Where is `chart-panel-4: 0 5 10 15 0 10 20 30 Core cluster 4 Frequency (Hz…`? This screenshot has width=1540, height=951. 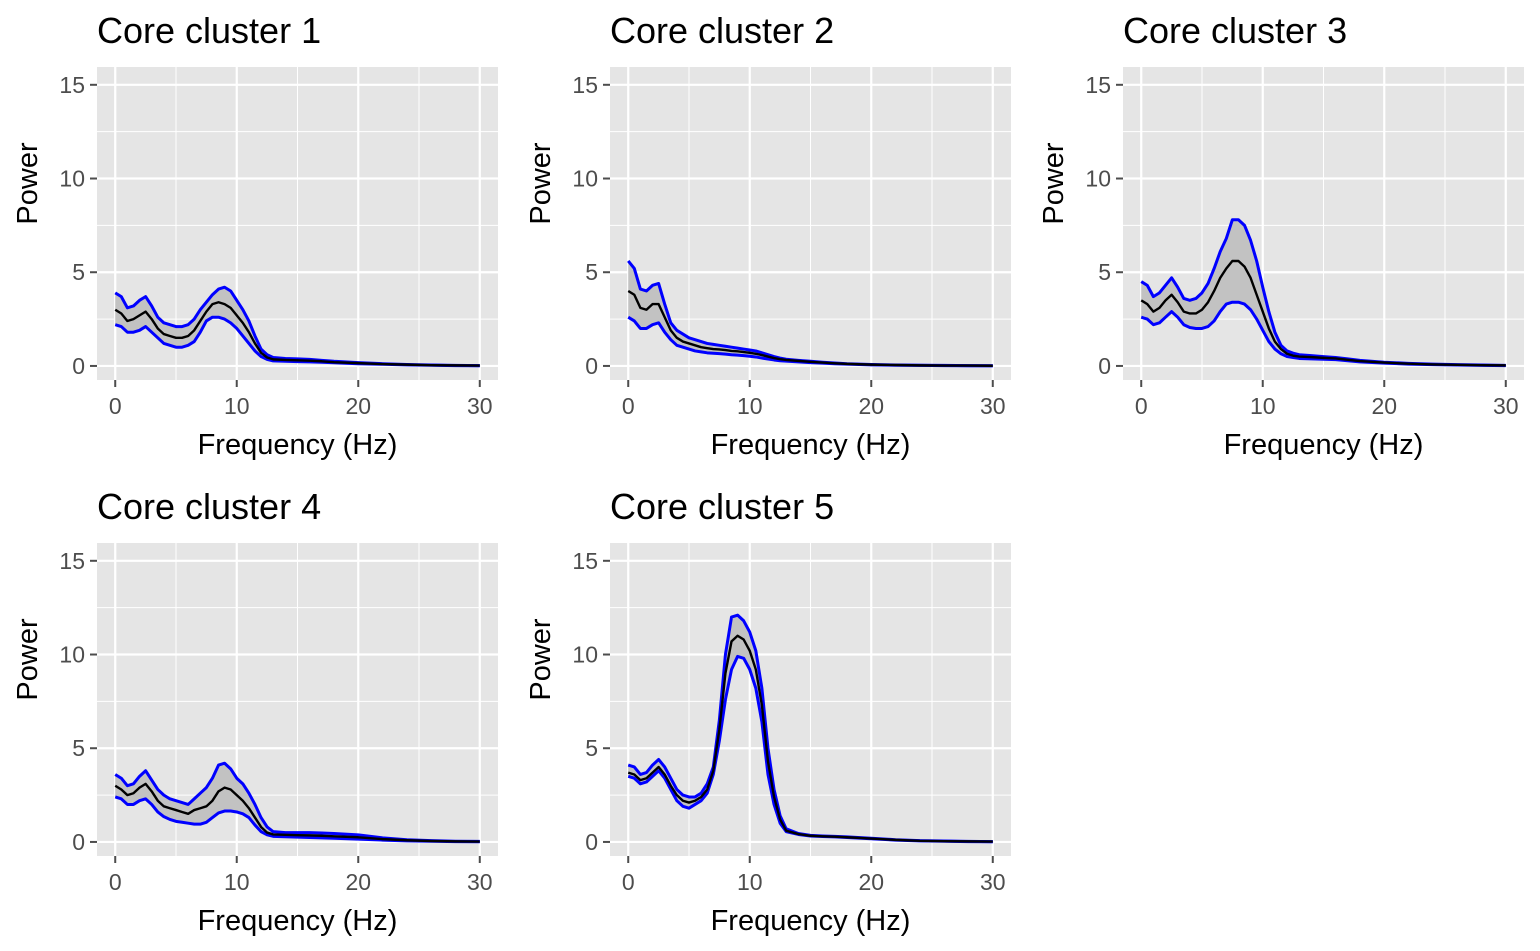 chart-panel-4: 0 5 10 15 0 10 20 30 Core cluster 4 Frequency (Hz… is located at coordinates (255, 711).